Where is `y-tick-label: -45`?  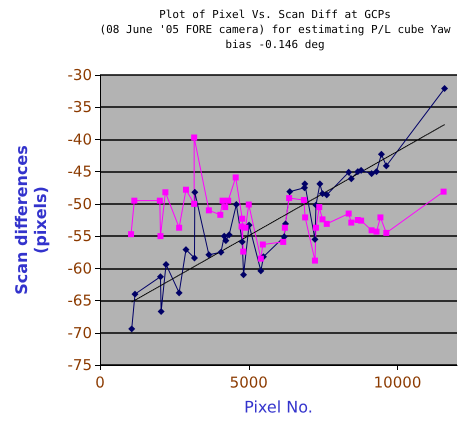
y-tick-label: -45 is located at coordinates (80, 171).